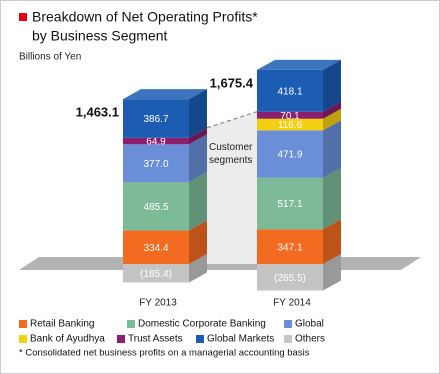 The height and width of the screenshot is (374, 440). Describe the element at coordinates (145, 17) in the screenshot. I see `chart-title: Breakdown of Net Operating Profits*` at that location.